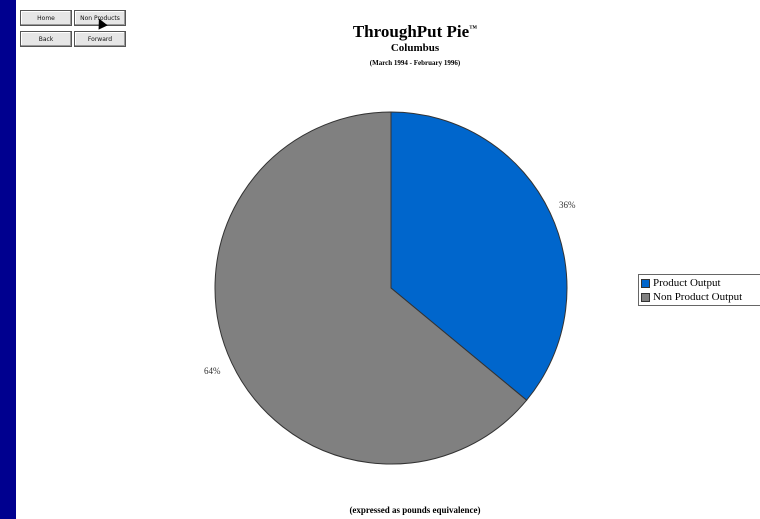  I want to click on legend-label-product-output: Product Output, so click(687, 283).